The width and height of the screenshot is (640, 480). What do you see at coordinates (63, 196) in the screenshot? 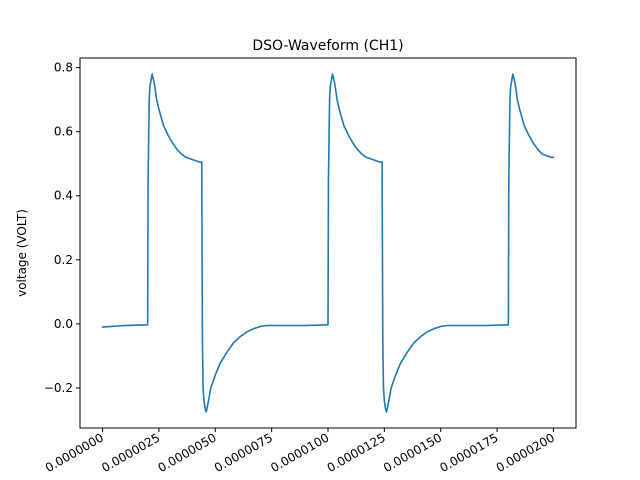
I see `y-tick-label: 0.4` at bounding box center [63, 196].